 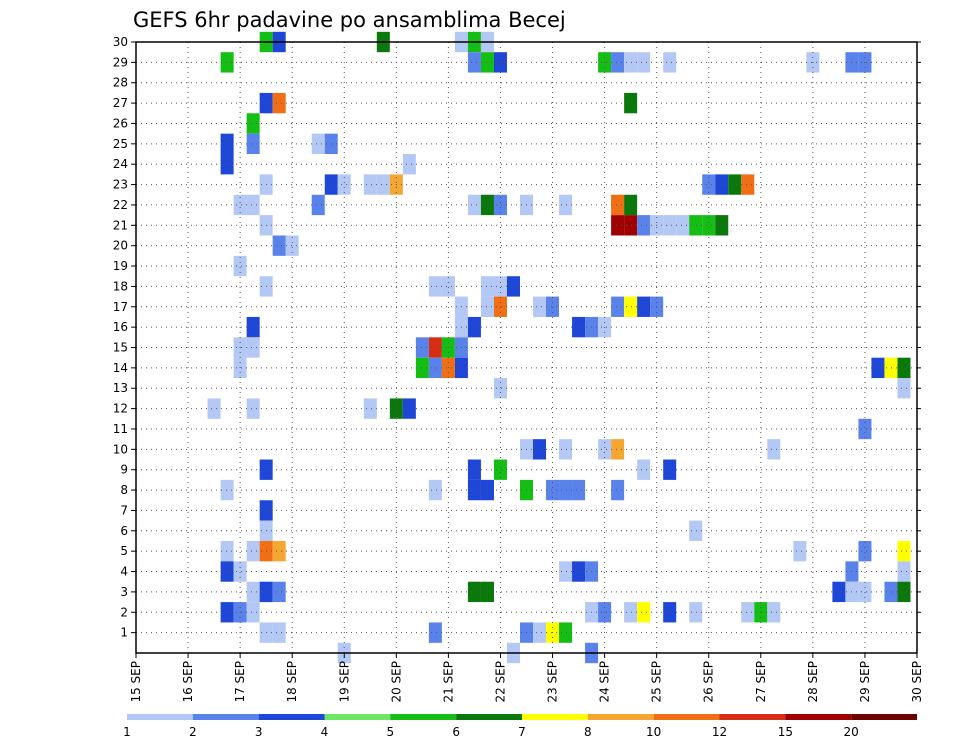 What do you see at coordinates (120, 123) in the screenshot?
I see `y-tick-label: 26` at bounding box center [120, 123].